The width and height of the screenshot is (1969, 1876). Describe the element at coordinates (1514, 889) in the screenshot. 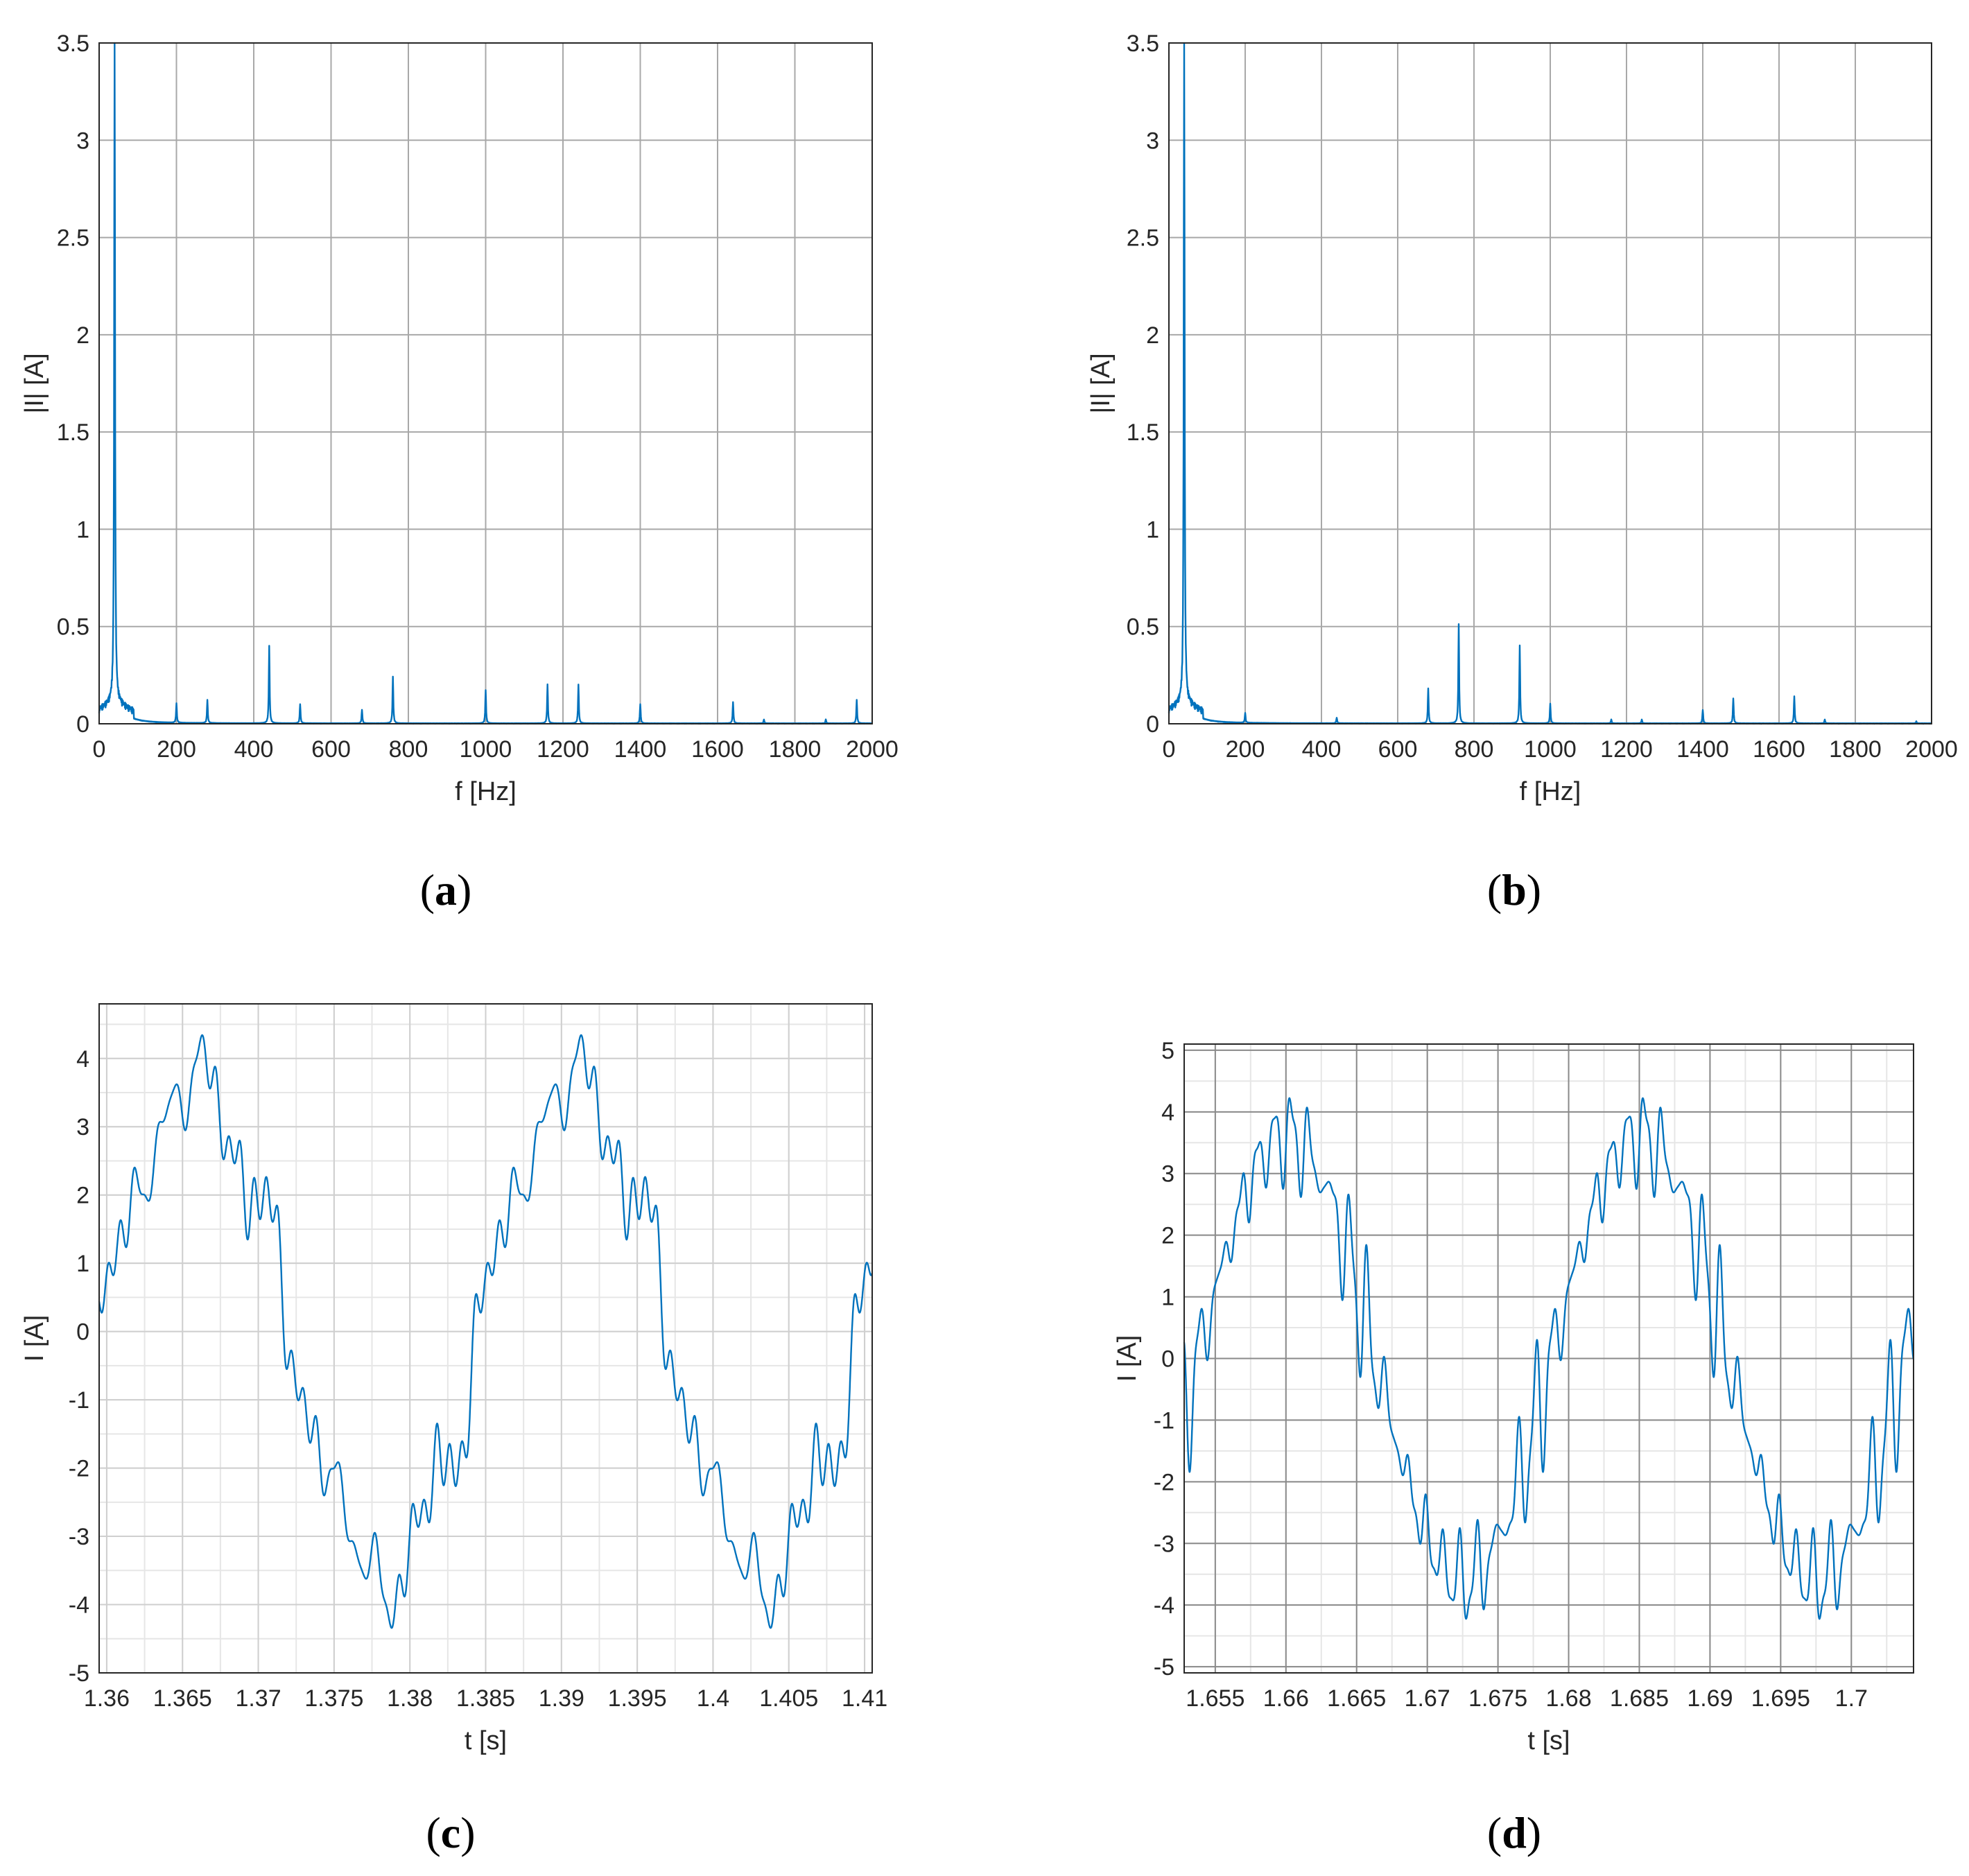

I see `panel-label-b: (b)` at that location.